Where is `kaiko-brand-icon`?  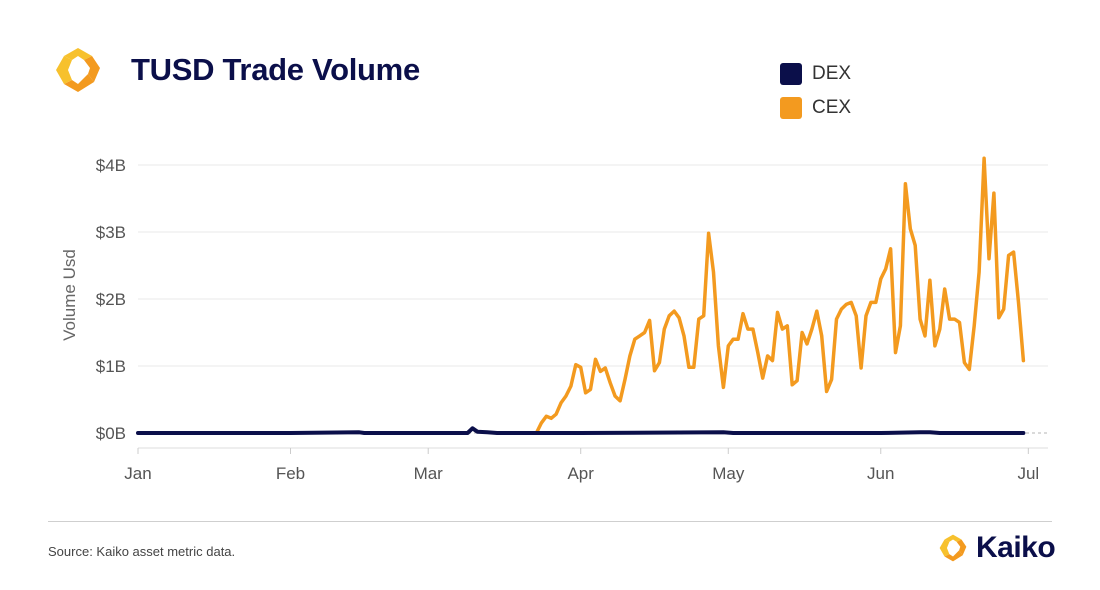
kaiko-brand-icon is located at coordinates (953, 548).